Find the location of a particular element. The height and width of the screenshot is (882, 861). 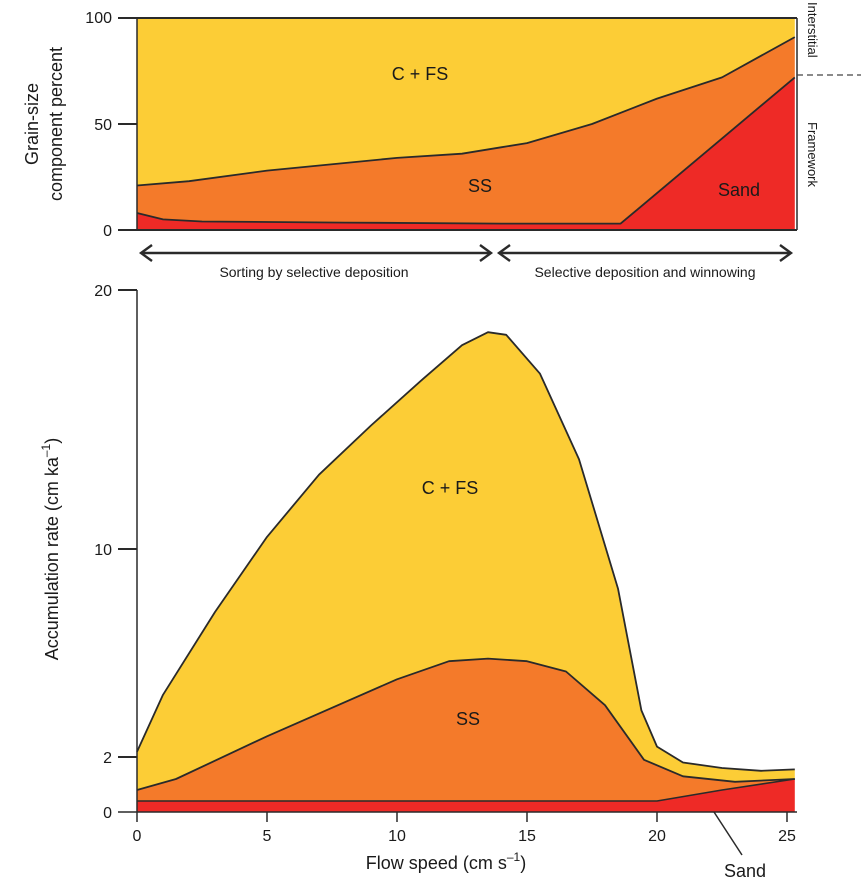

bottom-xlabel: Flow speed (cm s–1) is located at coordinates (446, 861).